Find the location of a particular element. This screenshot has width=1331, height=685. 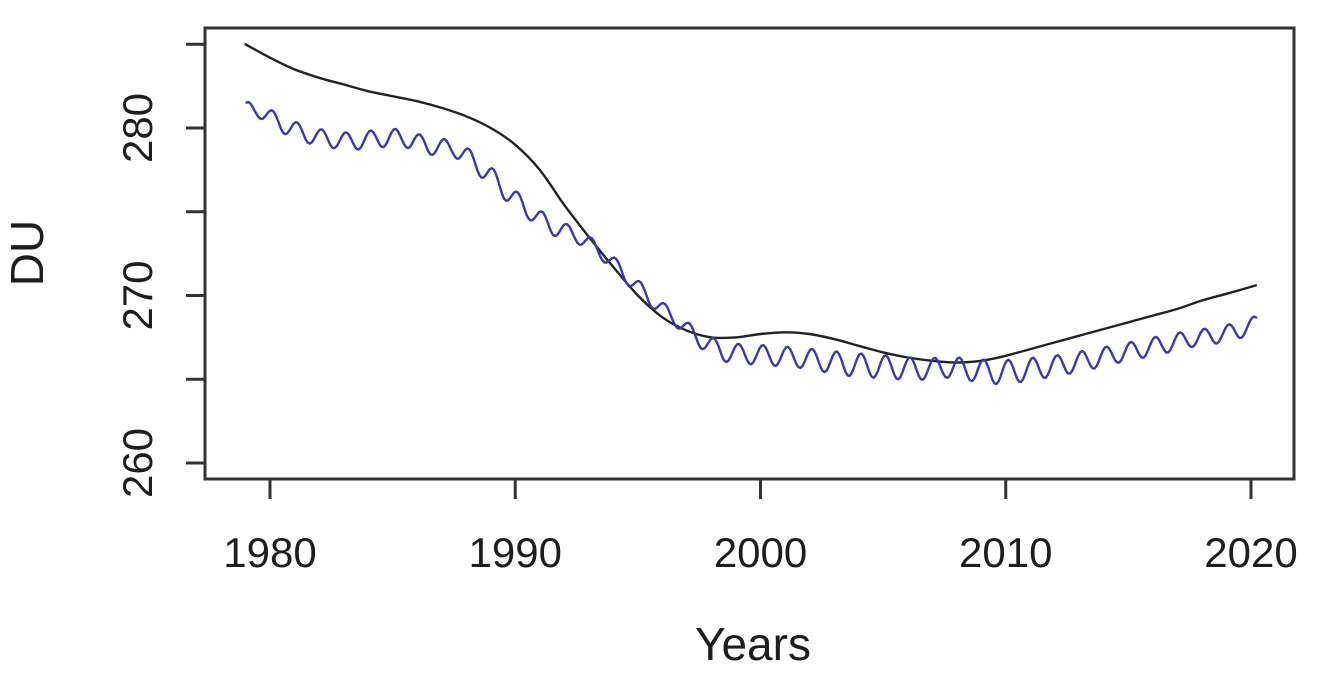

y-axis-title: DU is located at coordinates (27, 253).